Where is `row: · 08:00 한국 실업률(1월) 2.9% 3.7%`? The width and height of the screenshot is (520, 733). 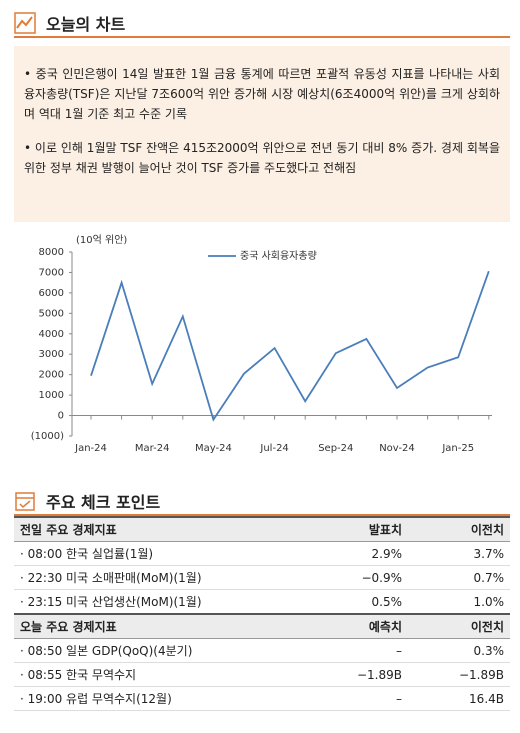 row: · 08:00 한국 실업률(1월) 2.9% 3.7% is located at coordinates (262, 553).